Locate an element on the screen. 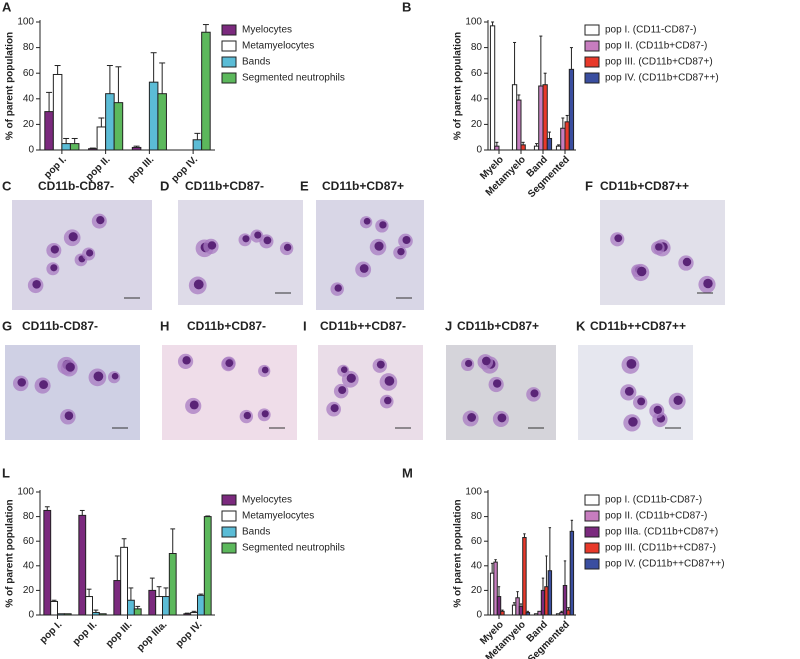  panel-label: G is located at coordinates (7, 325).